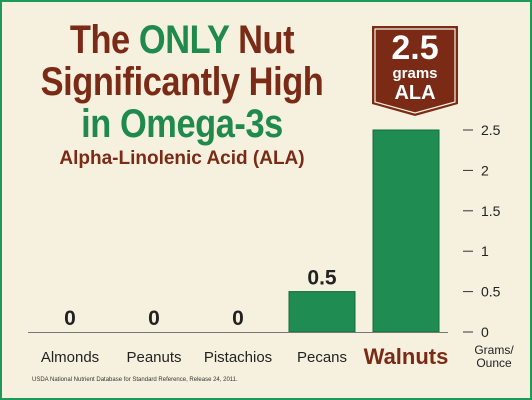 Image resolution: width=532 pixels, height=400 pixels. I want to click on y-tick-label: 0.5, so click(491, 292).